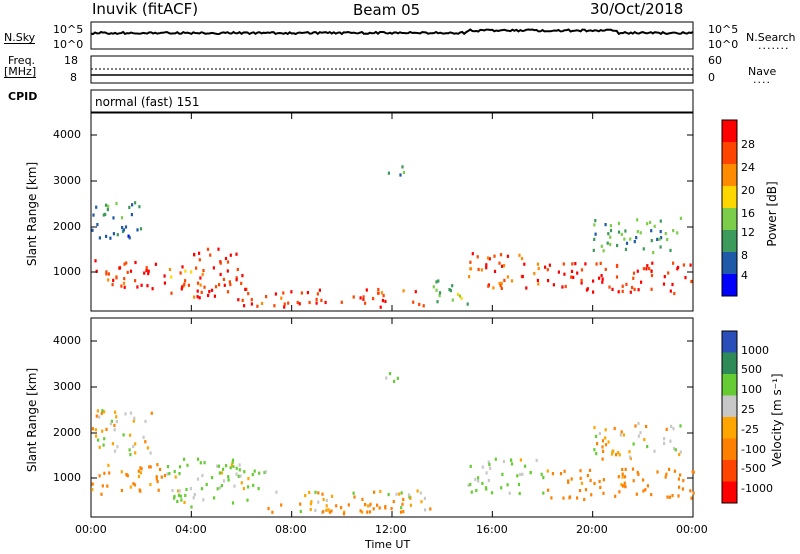 Image resolution: width=800 pixels, height=554 pixels. I want to click on power-cbar-label: Power [dB], so click(772, 214).